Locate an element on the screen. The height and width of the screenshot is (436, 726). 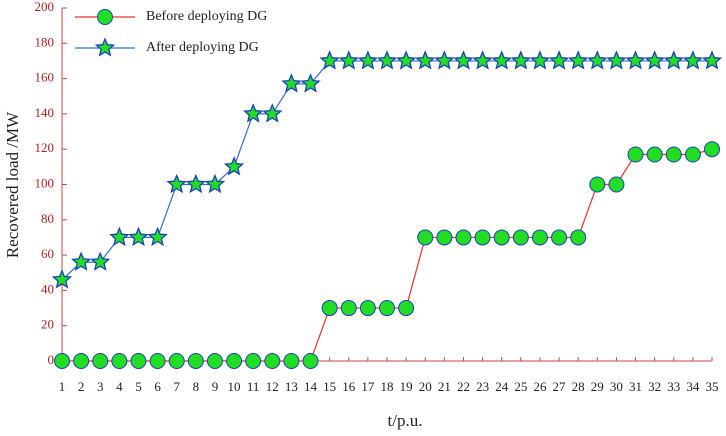
y-tick-label: 20 is located at coordinates (47, 324).